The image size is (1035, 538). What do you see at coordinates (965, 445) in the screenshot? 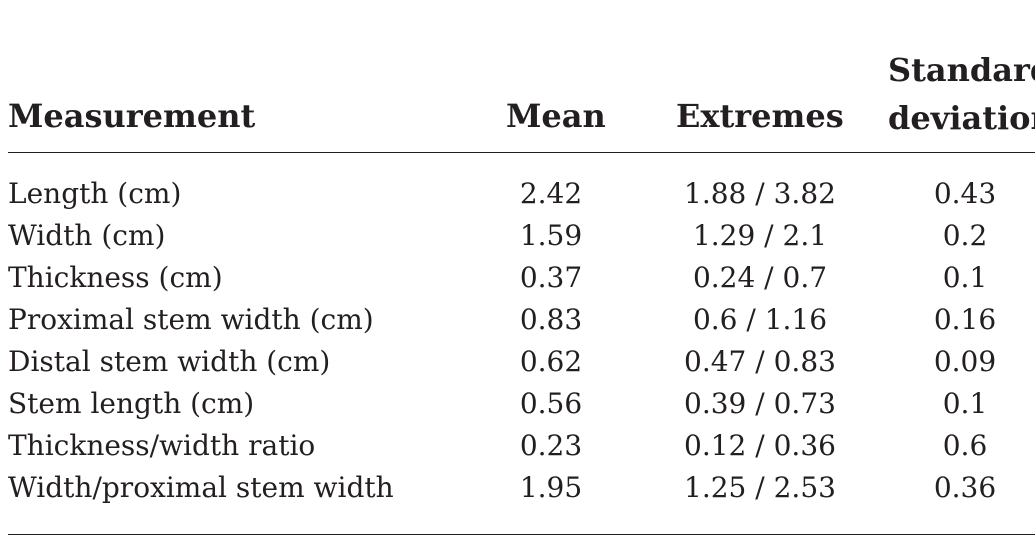
I see `cell-standard-deviation: 0.6` at bounding box center [965, 445].